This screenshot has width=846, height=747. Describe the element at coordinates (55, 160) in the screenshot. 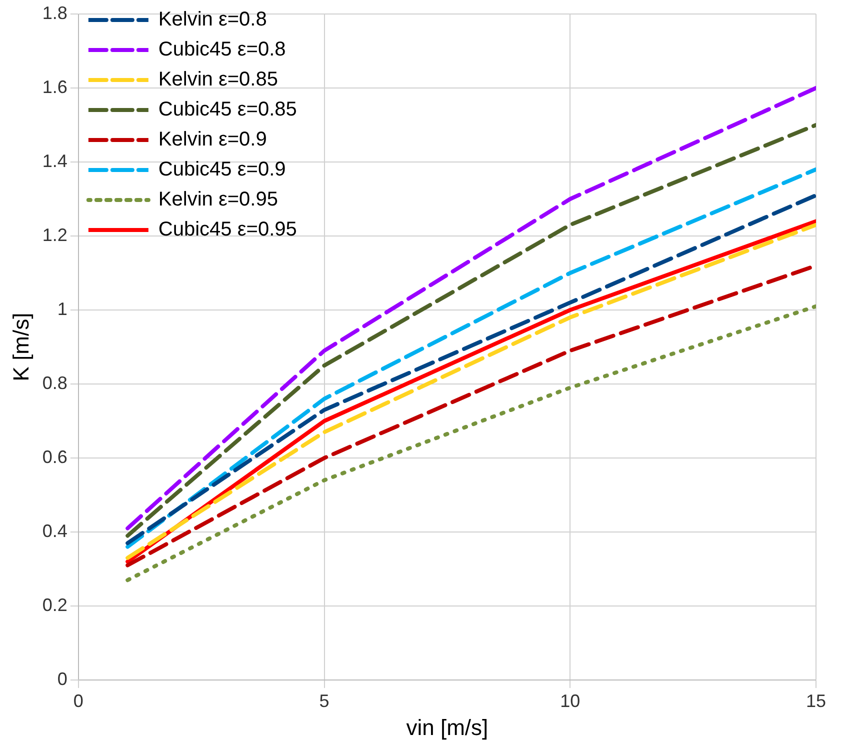

I see `y-tick-label: 1.4` at that location.